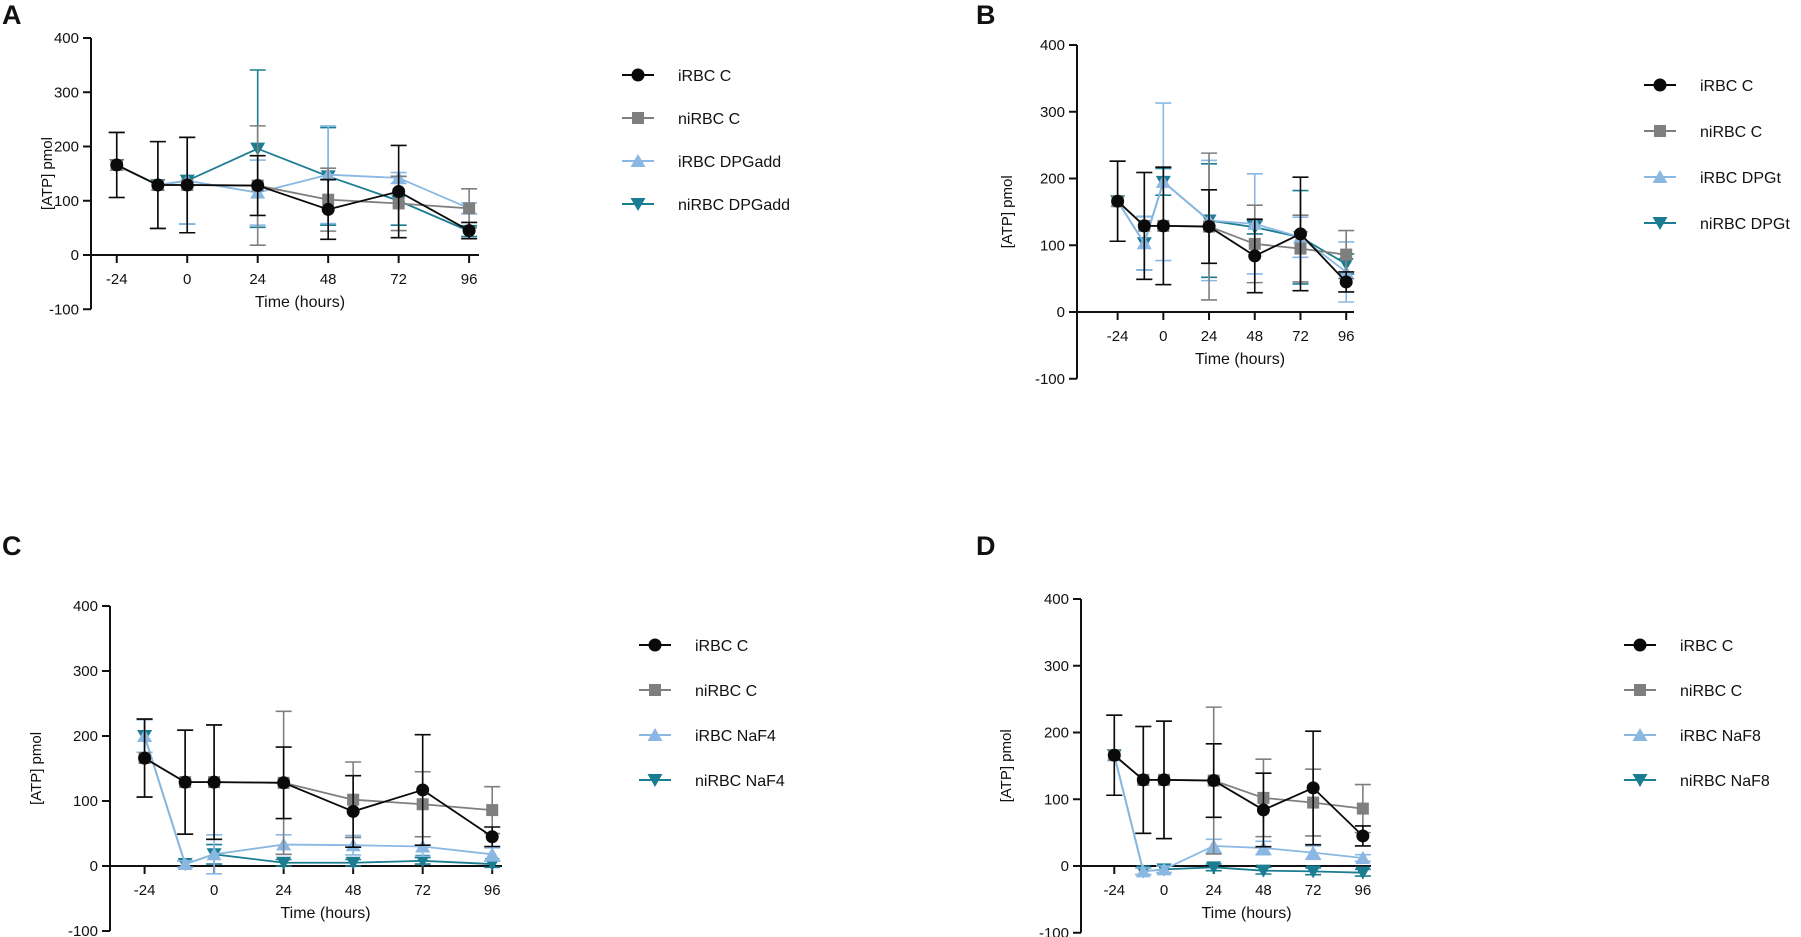 The image size is (1801, 937). I want to click on legend-label: iRBC NaF8, so click(1720, 736).